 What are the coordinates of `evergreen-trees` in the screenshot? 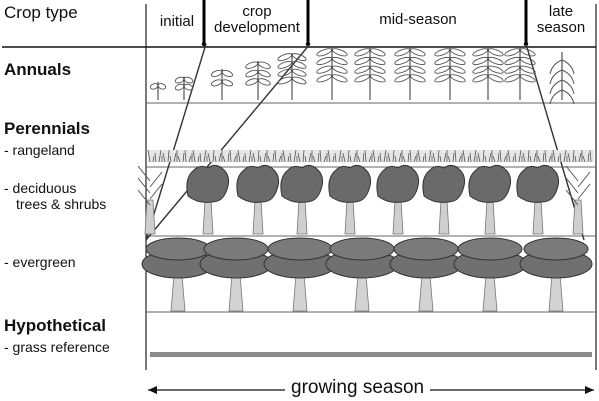 It's located at (367, 274).